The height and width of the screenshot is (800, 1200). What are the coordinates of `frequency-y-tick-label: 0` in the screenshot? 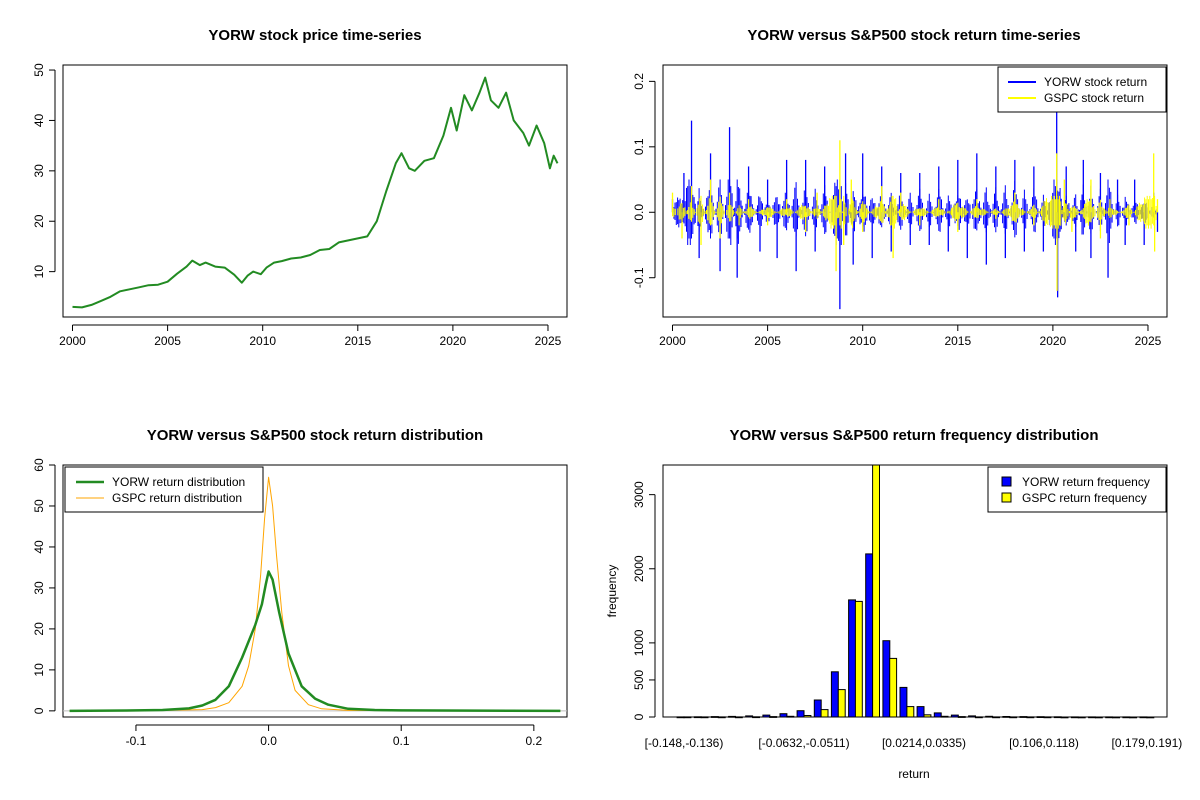 It's located at (639, 716).